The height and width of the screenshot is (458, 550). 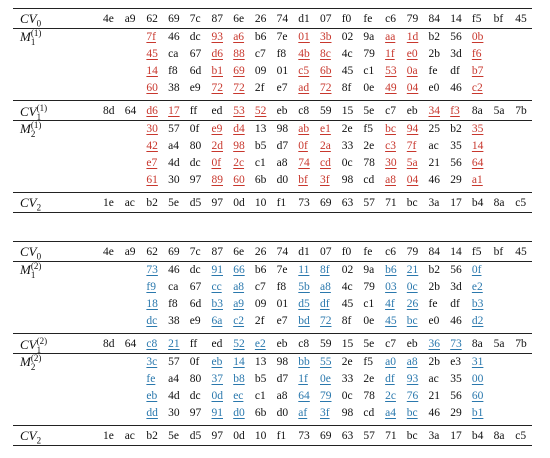 I want to click on hex-byte: b4, so click(x=477, y=203).